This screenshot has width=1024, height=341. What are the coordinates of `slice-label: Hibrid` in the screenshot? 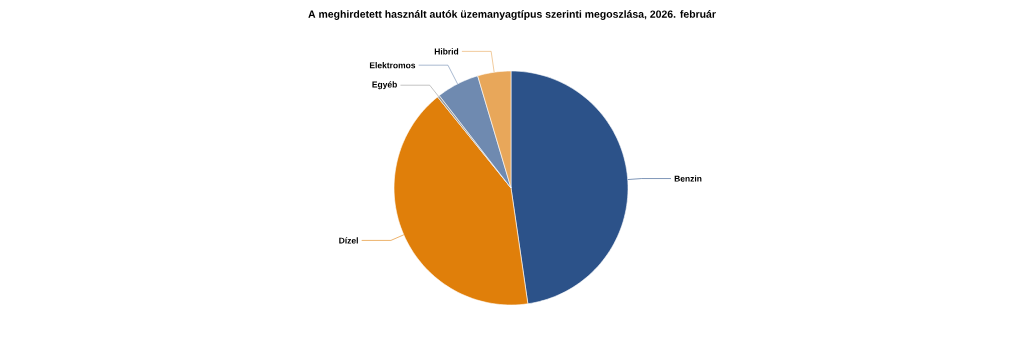 It's located at (446, 51).